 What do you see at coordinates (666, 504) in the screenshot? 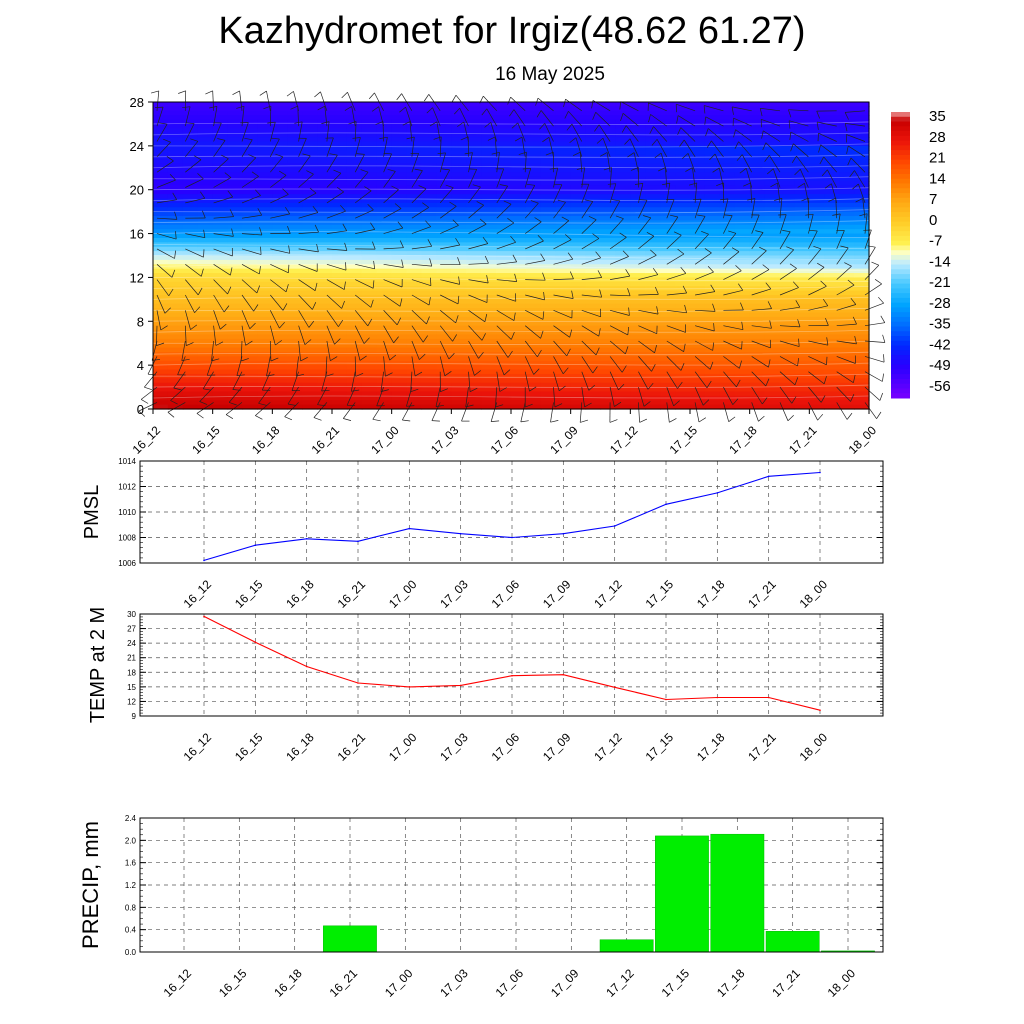
I see `data-point` at bounding box center [666, 504].